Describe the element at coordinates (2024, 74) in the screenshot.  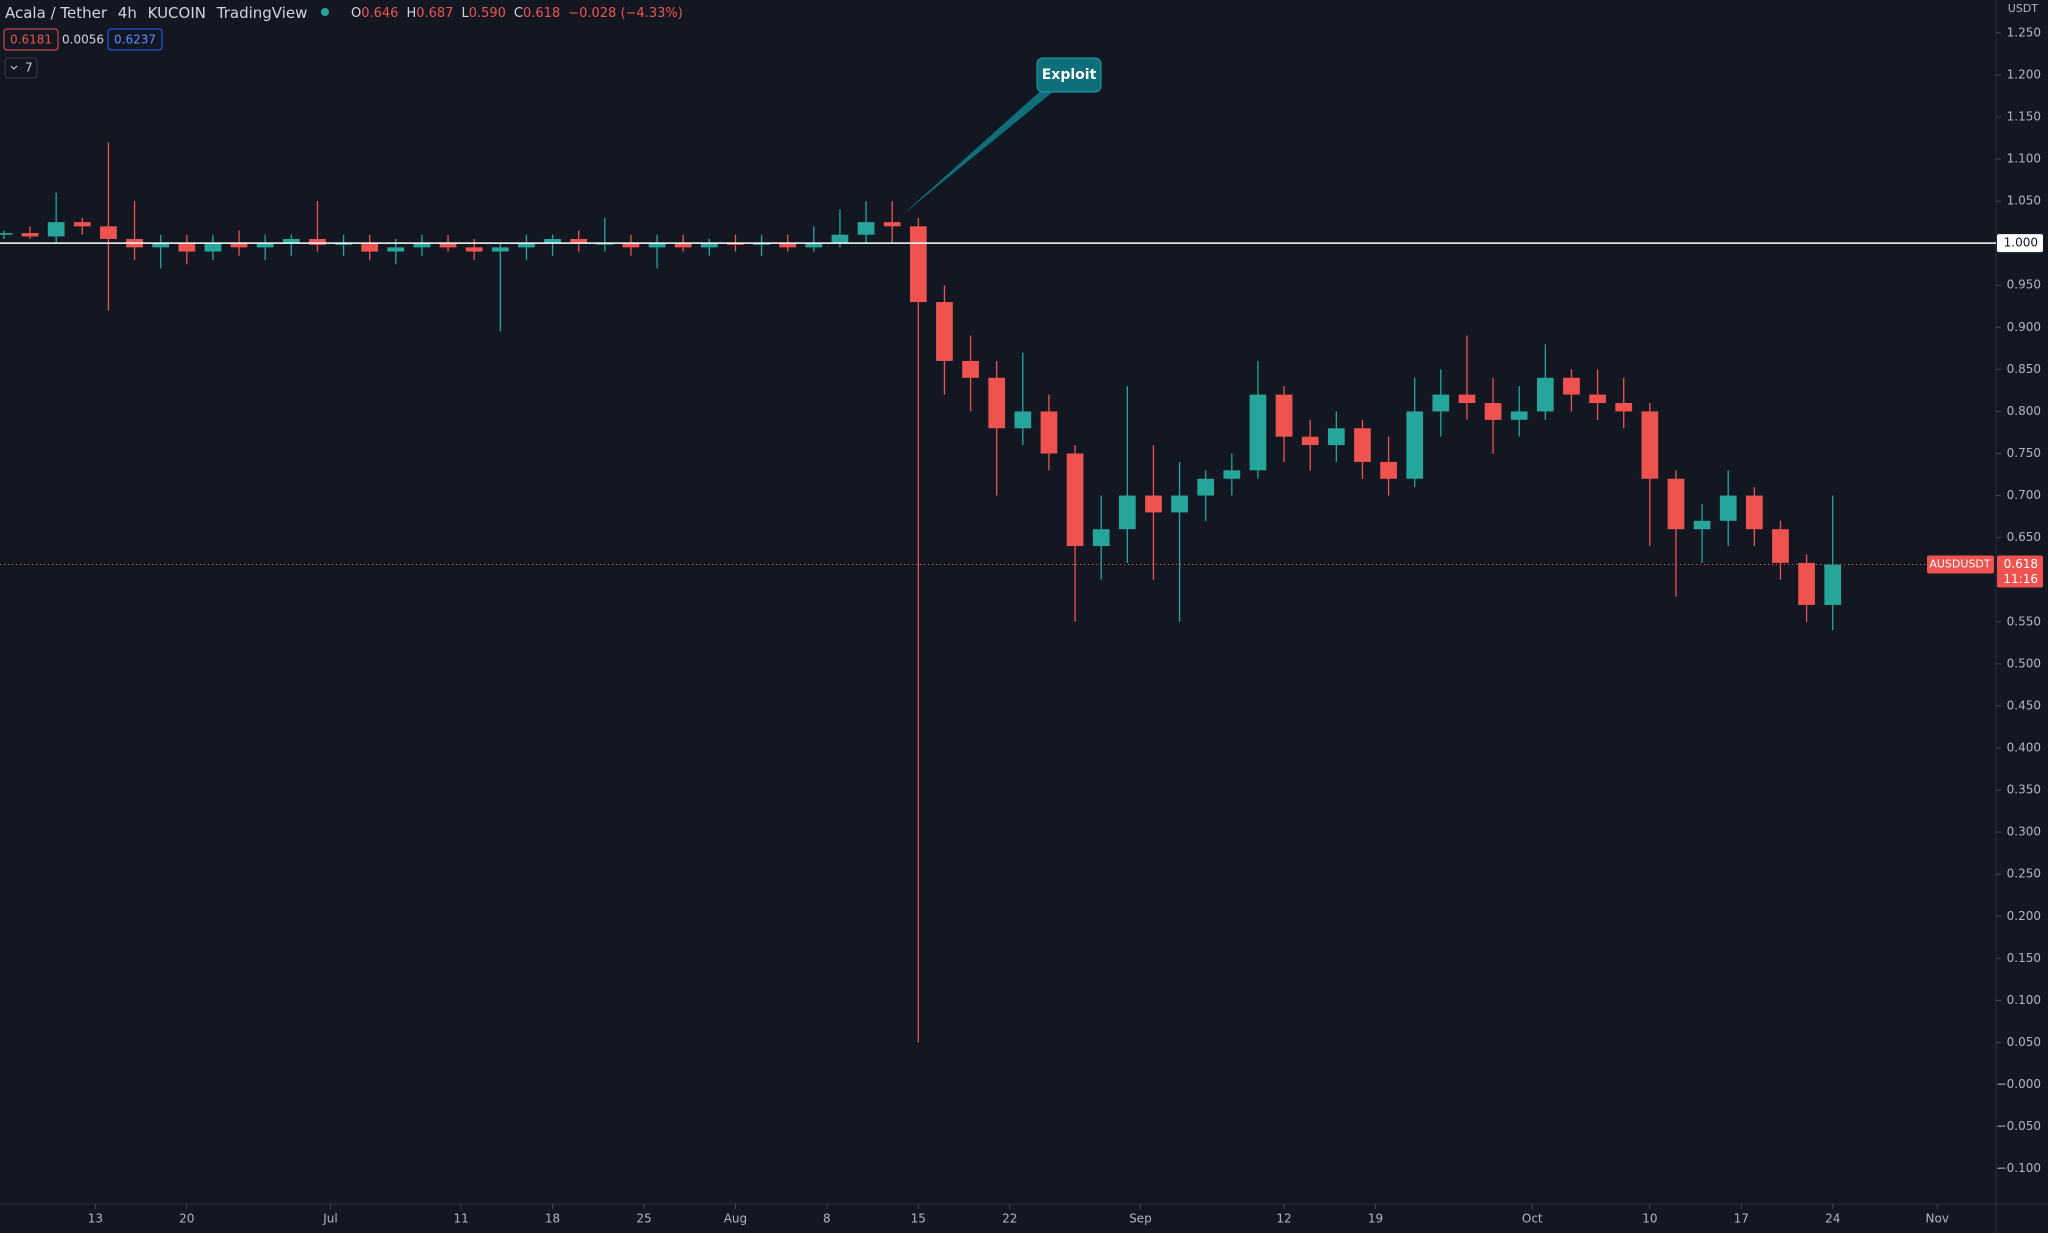
I see `y-tick-label: 1.200` at that location.